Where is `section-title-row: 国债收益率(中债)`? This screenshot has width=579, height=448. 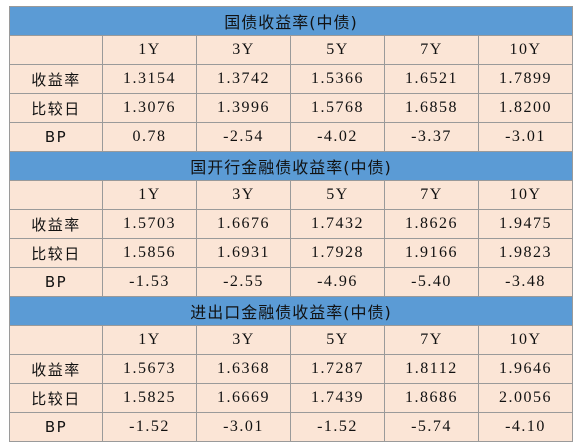 section-title-row: 国债收益率(中债) is located at coordinates (291, 21).